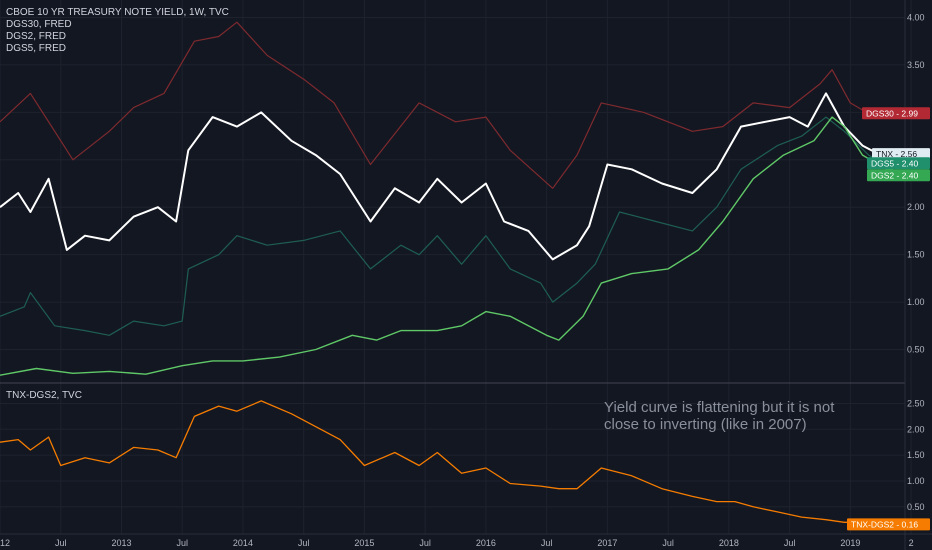 The image size is (932, 550). I want to click on x-tick-label: 2017, so click(607, 543).